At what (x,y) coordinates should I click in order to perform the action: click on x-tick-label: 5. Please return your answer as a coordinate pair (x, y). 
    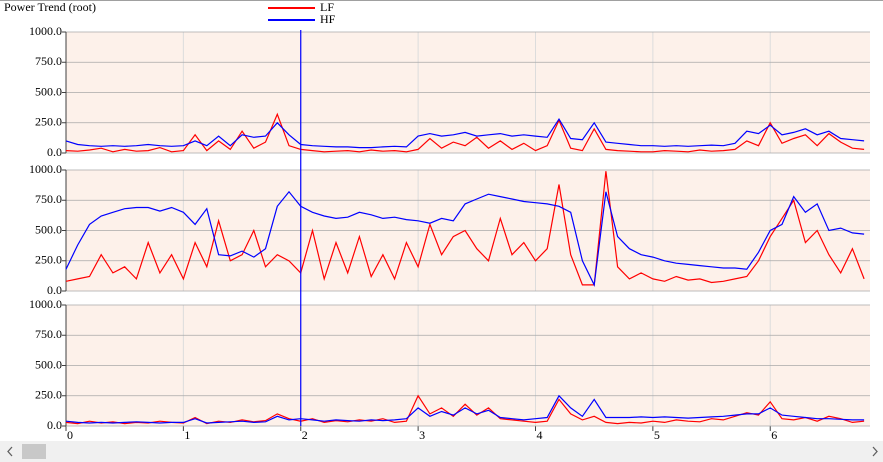
    Looking at the image, I should click on (657, 435).